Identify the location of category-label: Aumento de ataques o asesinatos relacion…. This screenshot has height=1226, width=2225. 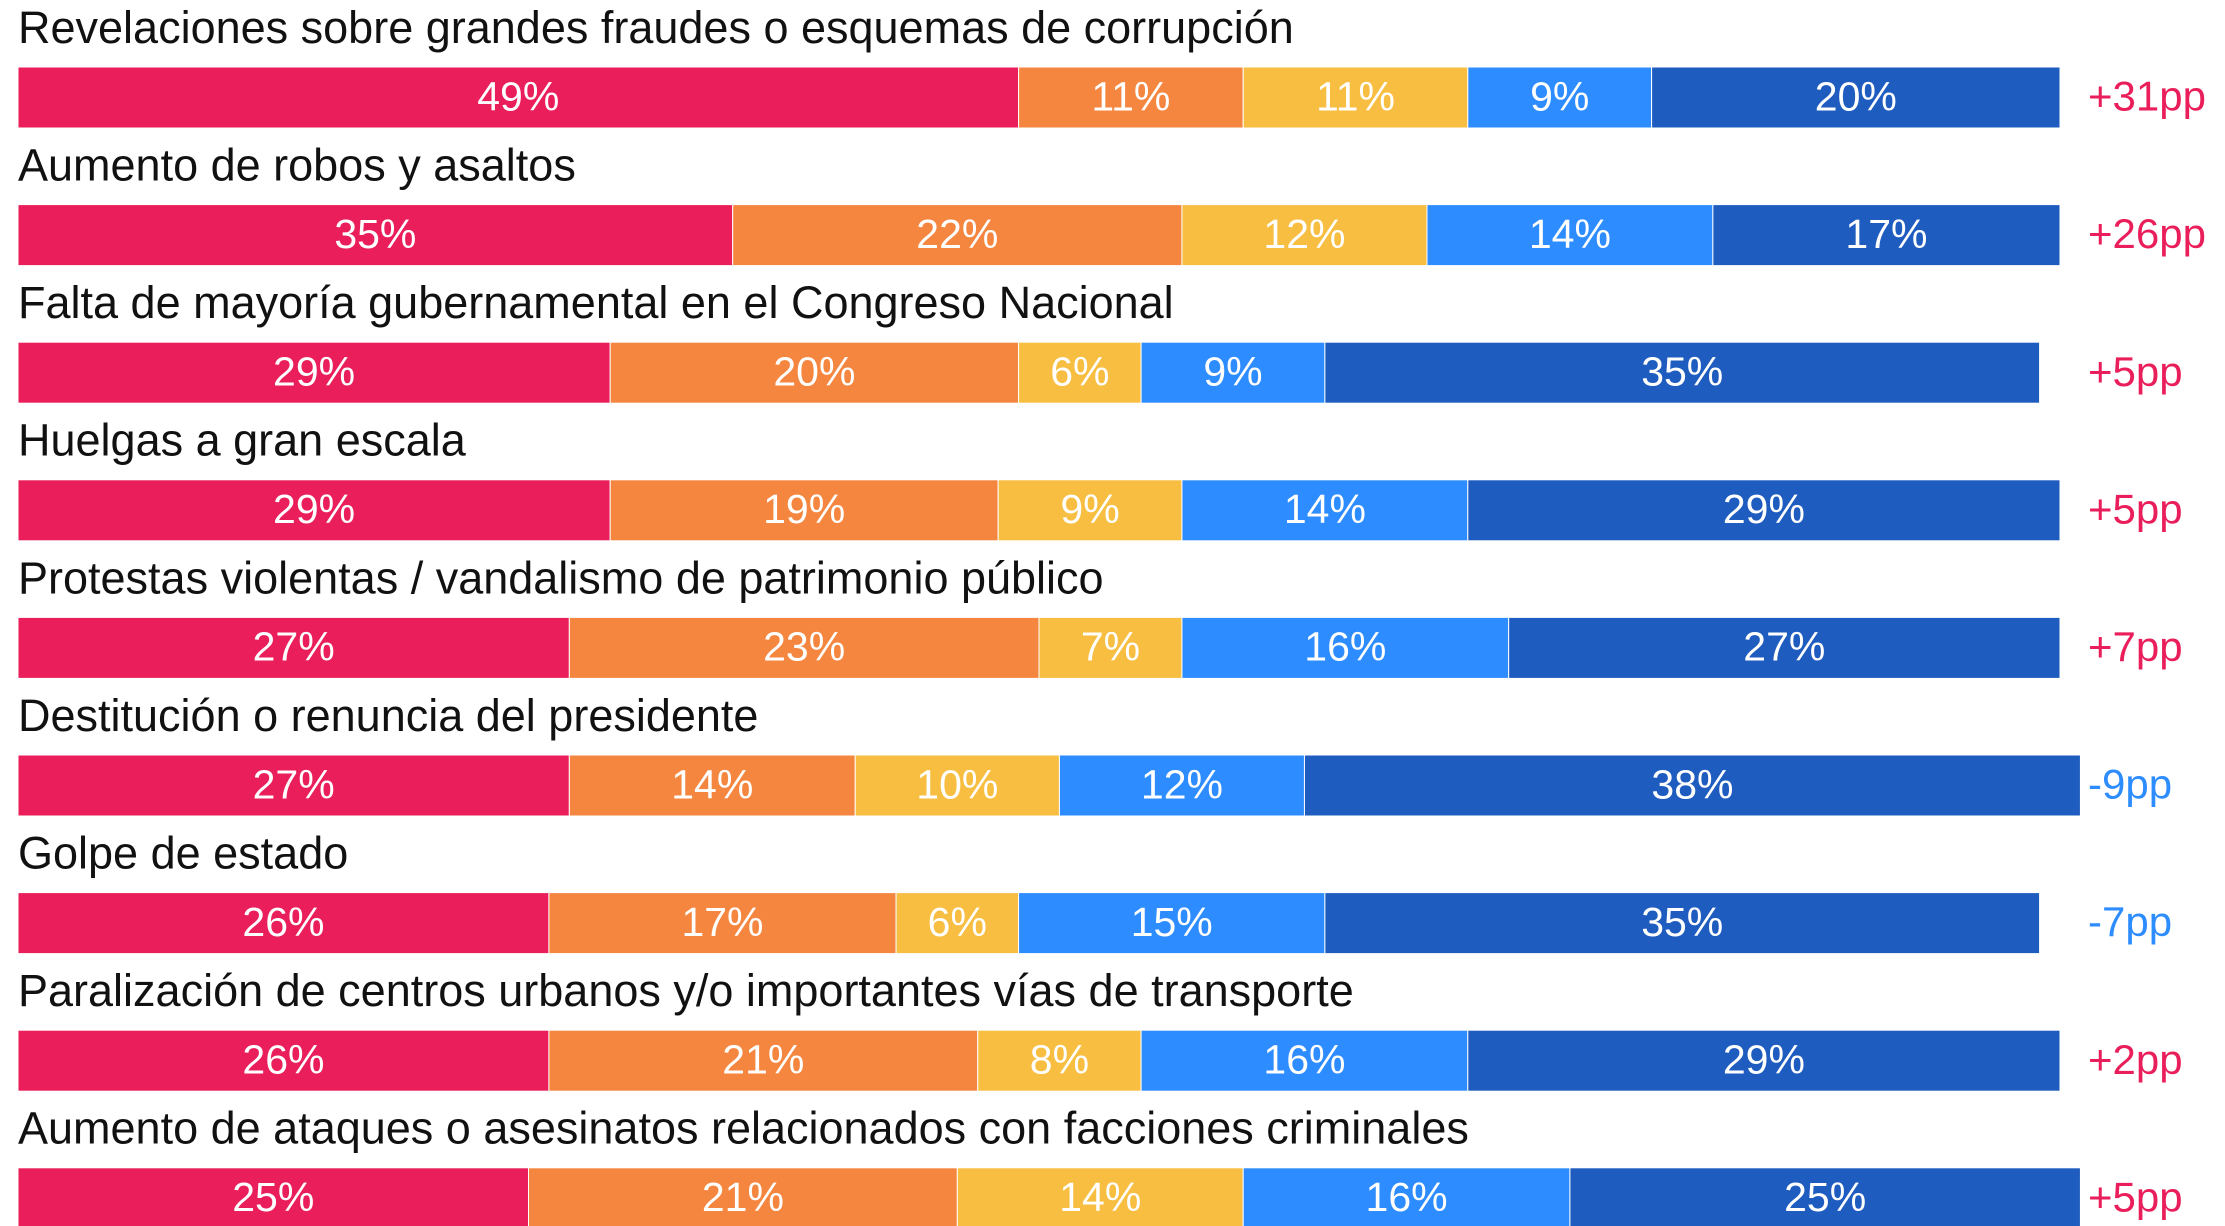
(743, 1128).